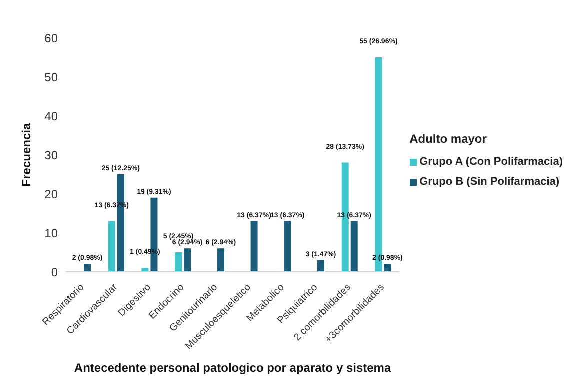 Image resolution: width=576 pixels, height=388 pixels. I want to click on legend-label: Grupo A (Con Polifarmacia), so click(491, 162).